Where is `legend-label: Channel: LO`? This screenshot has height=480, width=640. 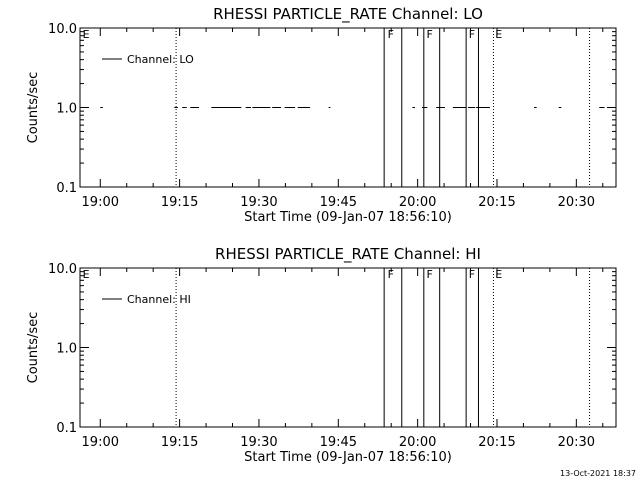 legend-label: Channel: LO is located at coordinates (160, 59).